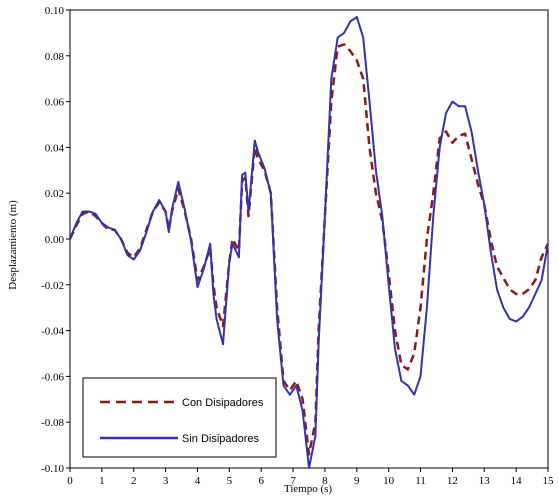  What do you see at coordinates (54, 194) in the screenshot?
I see `y-tick-label: 0.02` at bounding box center [54, 194].